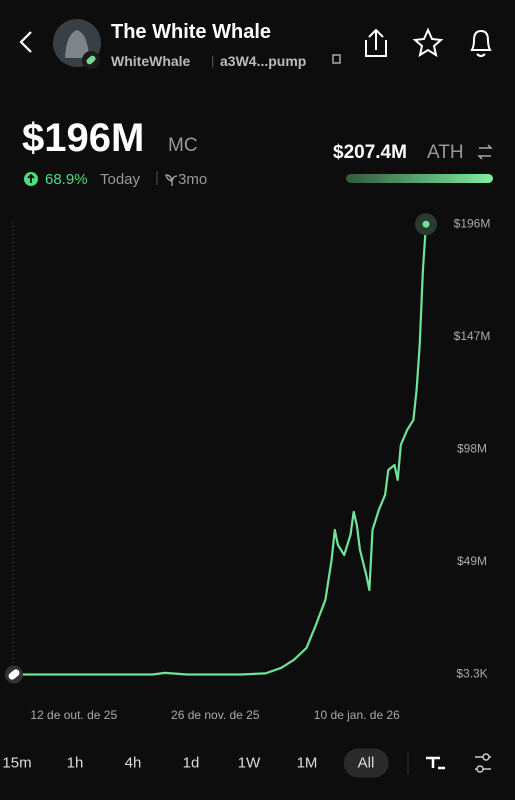 The image size is (515, 800). I want to click on end-dot, so click(426, 224).